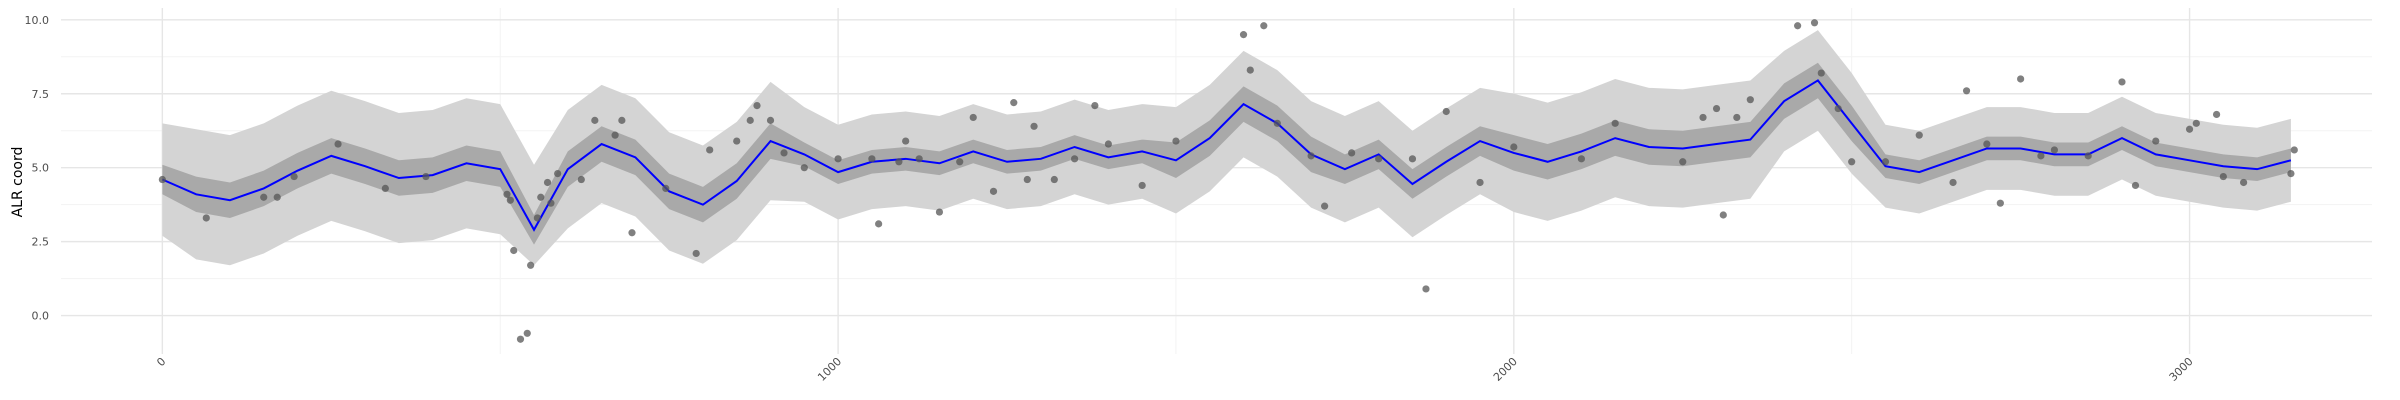 The image size is (2400, 400). What do you see at coordinates (2181, 369) in the screenshot?
I see `x-tick-label: 3000` at bounding box center [2181, 369].